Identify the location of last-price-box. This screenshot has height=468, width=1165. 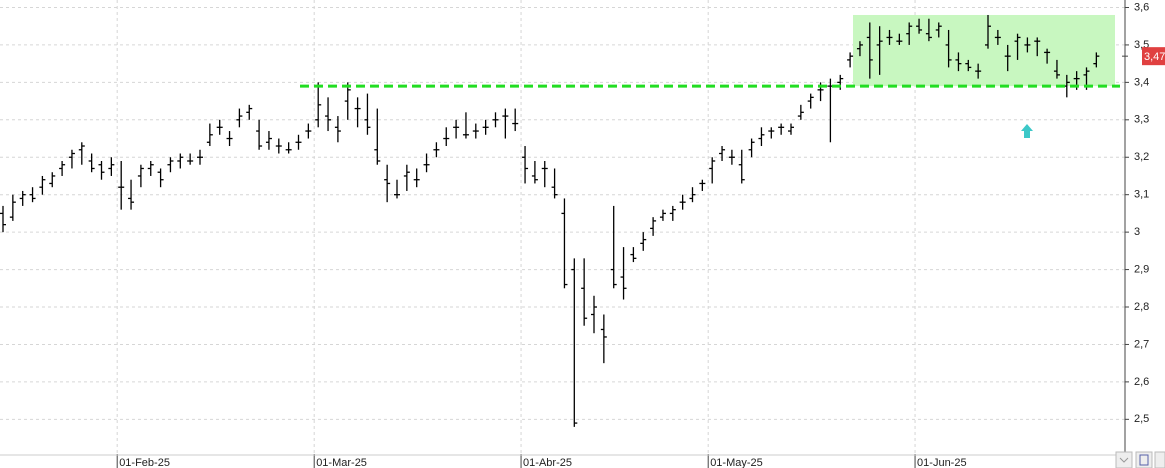
(1153, 56).